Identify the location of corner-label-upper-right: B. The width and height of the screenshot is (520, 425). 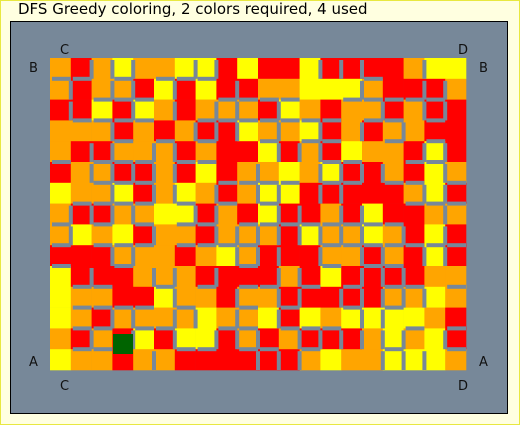
(483, 68).